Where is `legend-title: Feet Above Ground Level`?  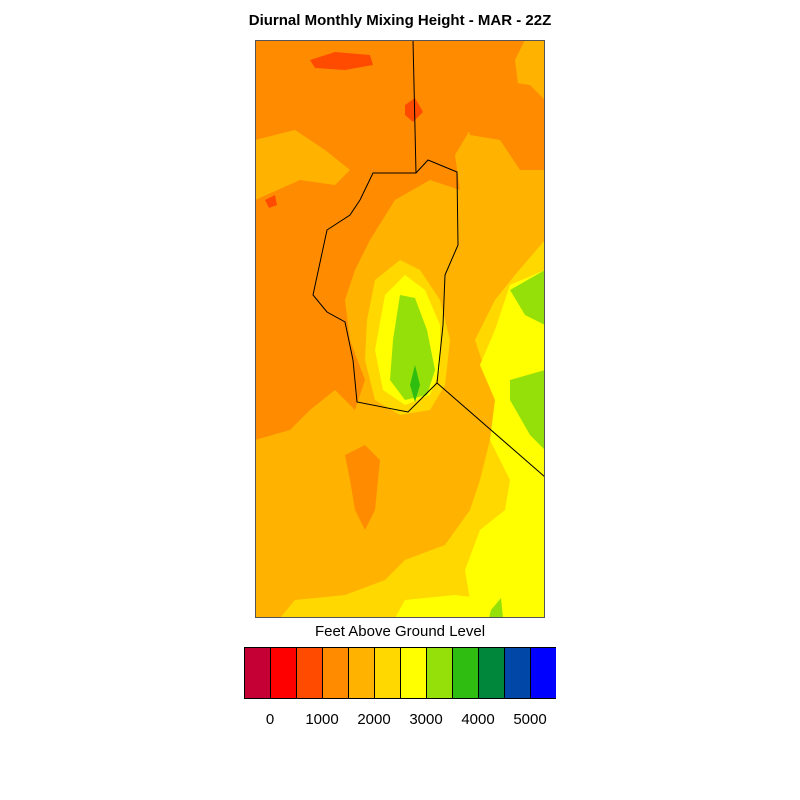
legend-title: Feet Above Ground Level is located at coordinates (400, 631).